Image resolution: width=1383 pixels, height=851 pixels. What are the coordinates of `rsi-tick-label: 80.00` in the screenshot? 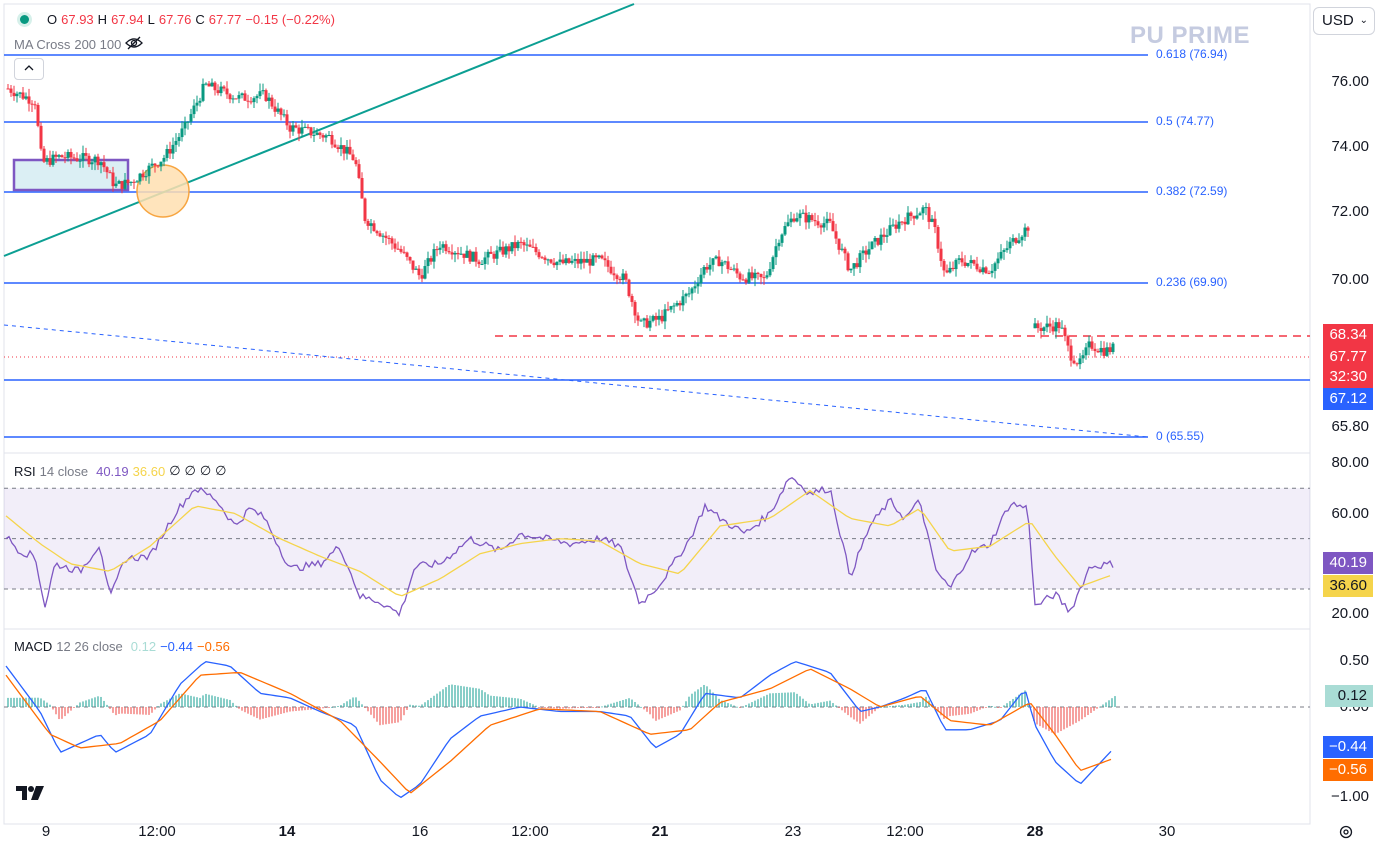 It's located at (1350, 462).